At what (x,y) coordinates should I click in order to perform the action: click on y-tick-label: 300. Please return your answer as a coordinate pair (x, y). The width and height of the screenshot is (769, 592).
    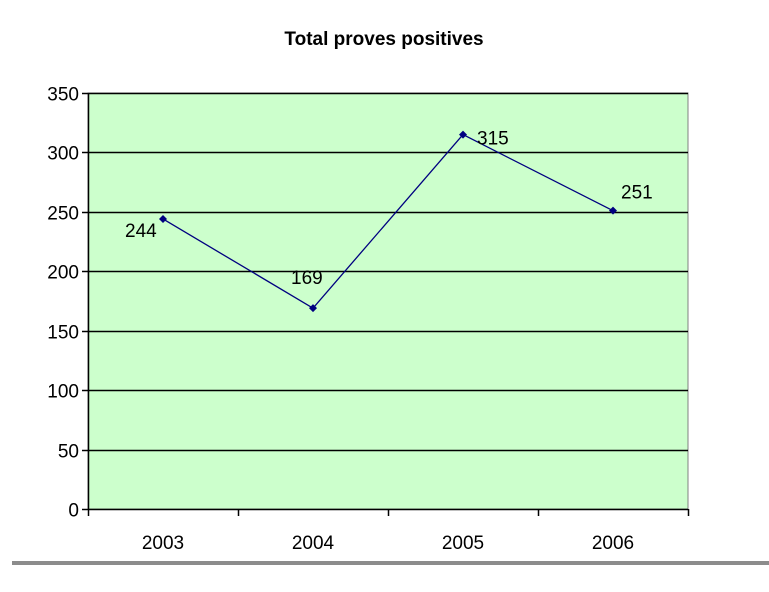
    Looking at the image, I should click on (63, 154).